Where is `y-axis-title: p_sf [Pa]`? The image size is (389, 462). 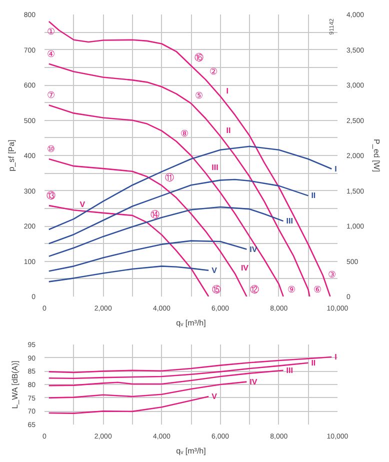 y-axis-title: p_sf [Pa] is located at coordinates (11, 156).